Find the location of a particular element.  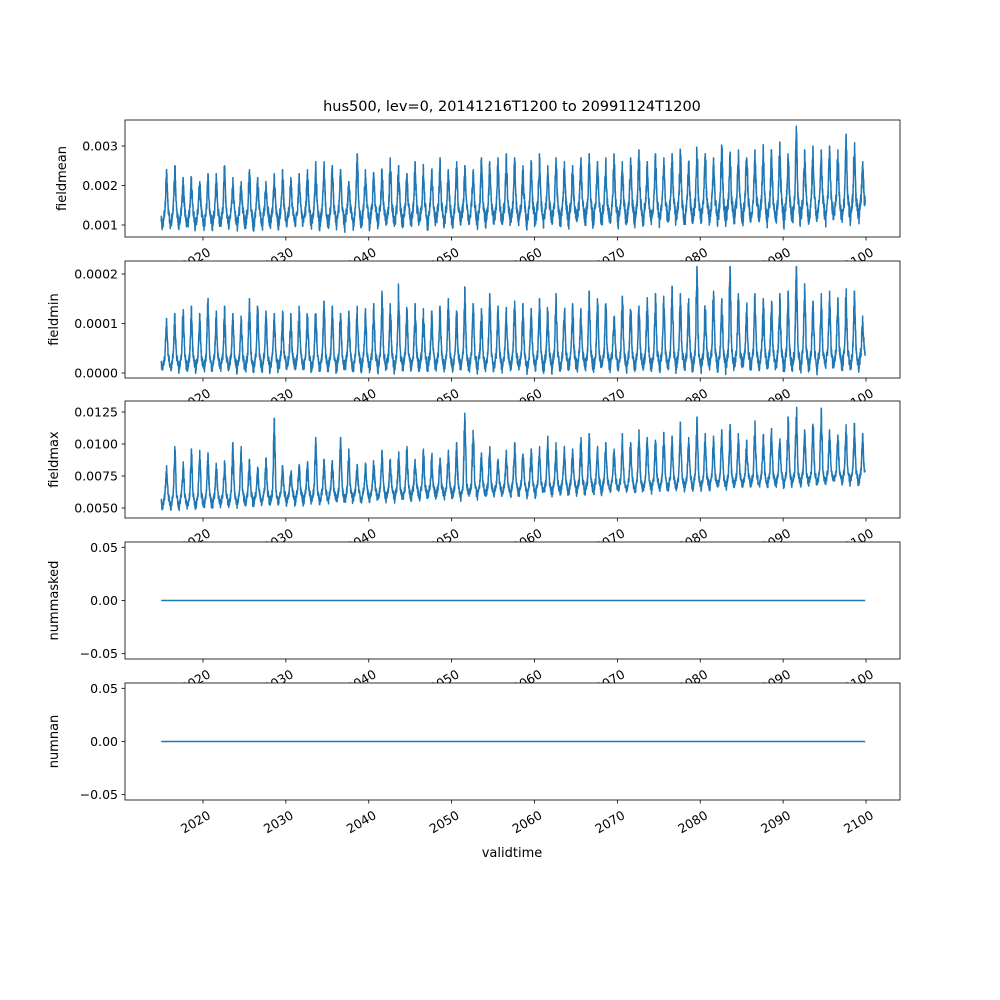

y-tick-label: 0.003 is located at coordinates (100, 146).